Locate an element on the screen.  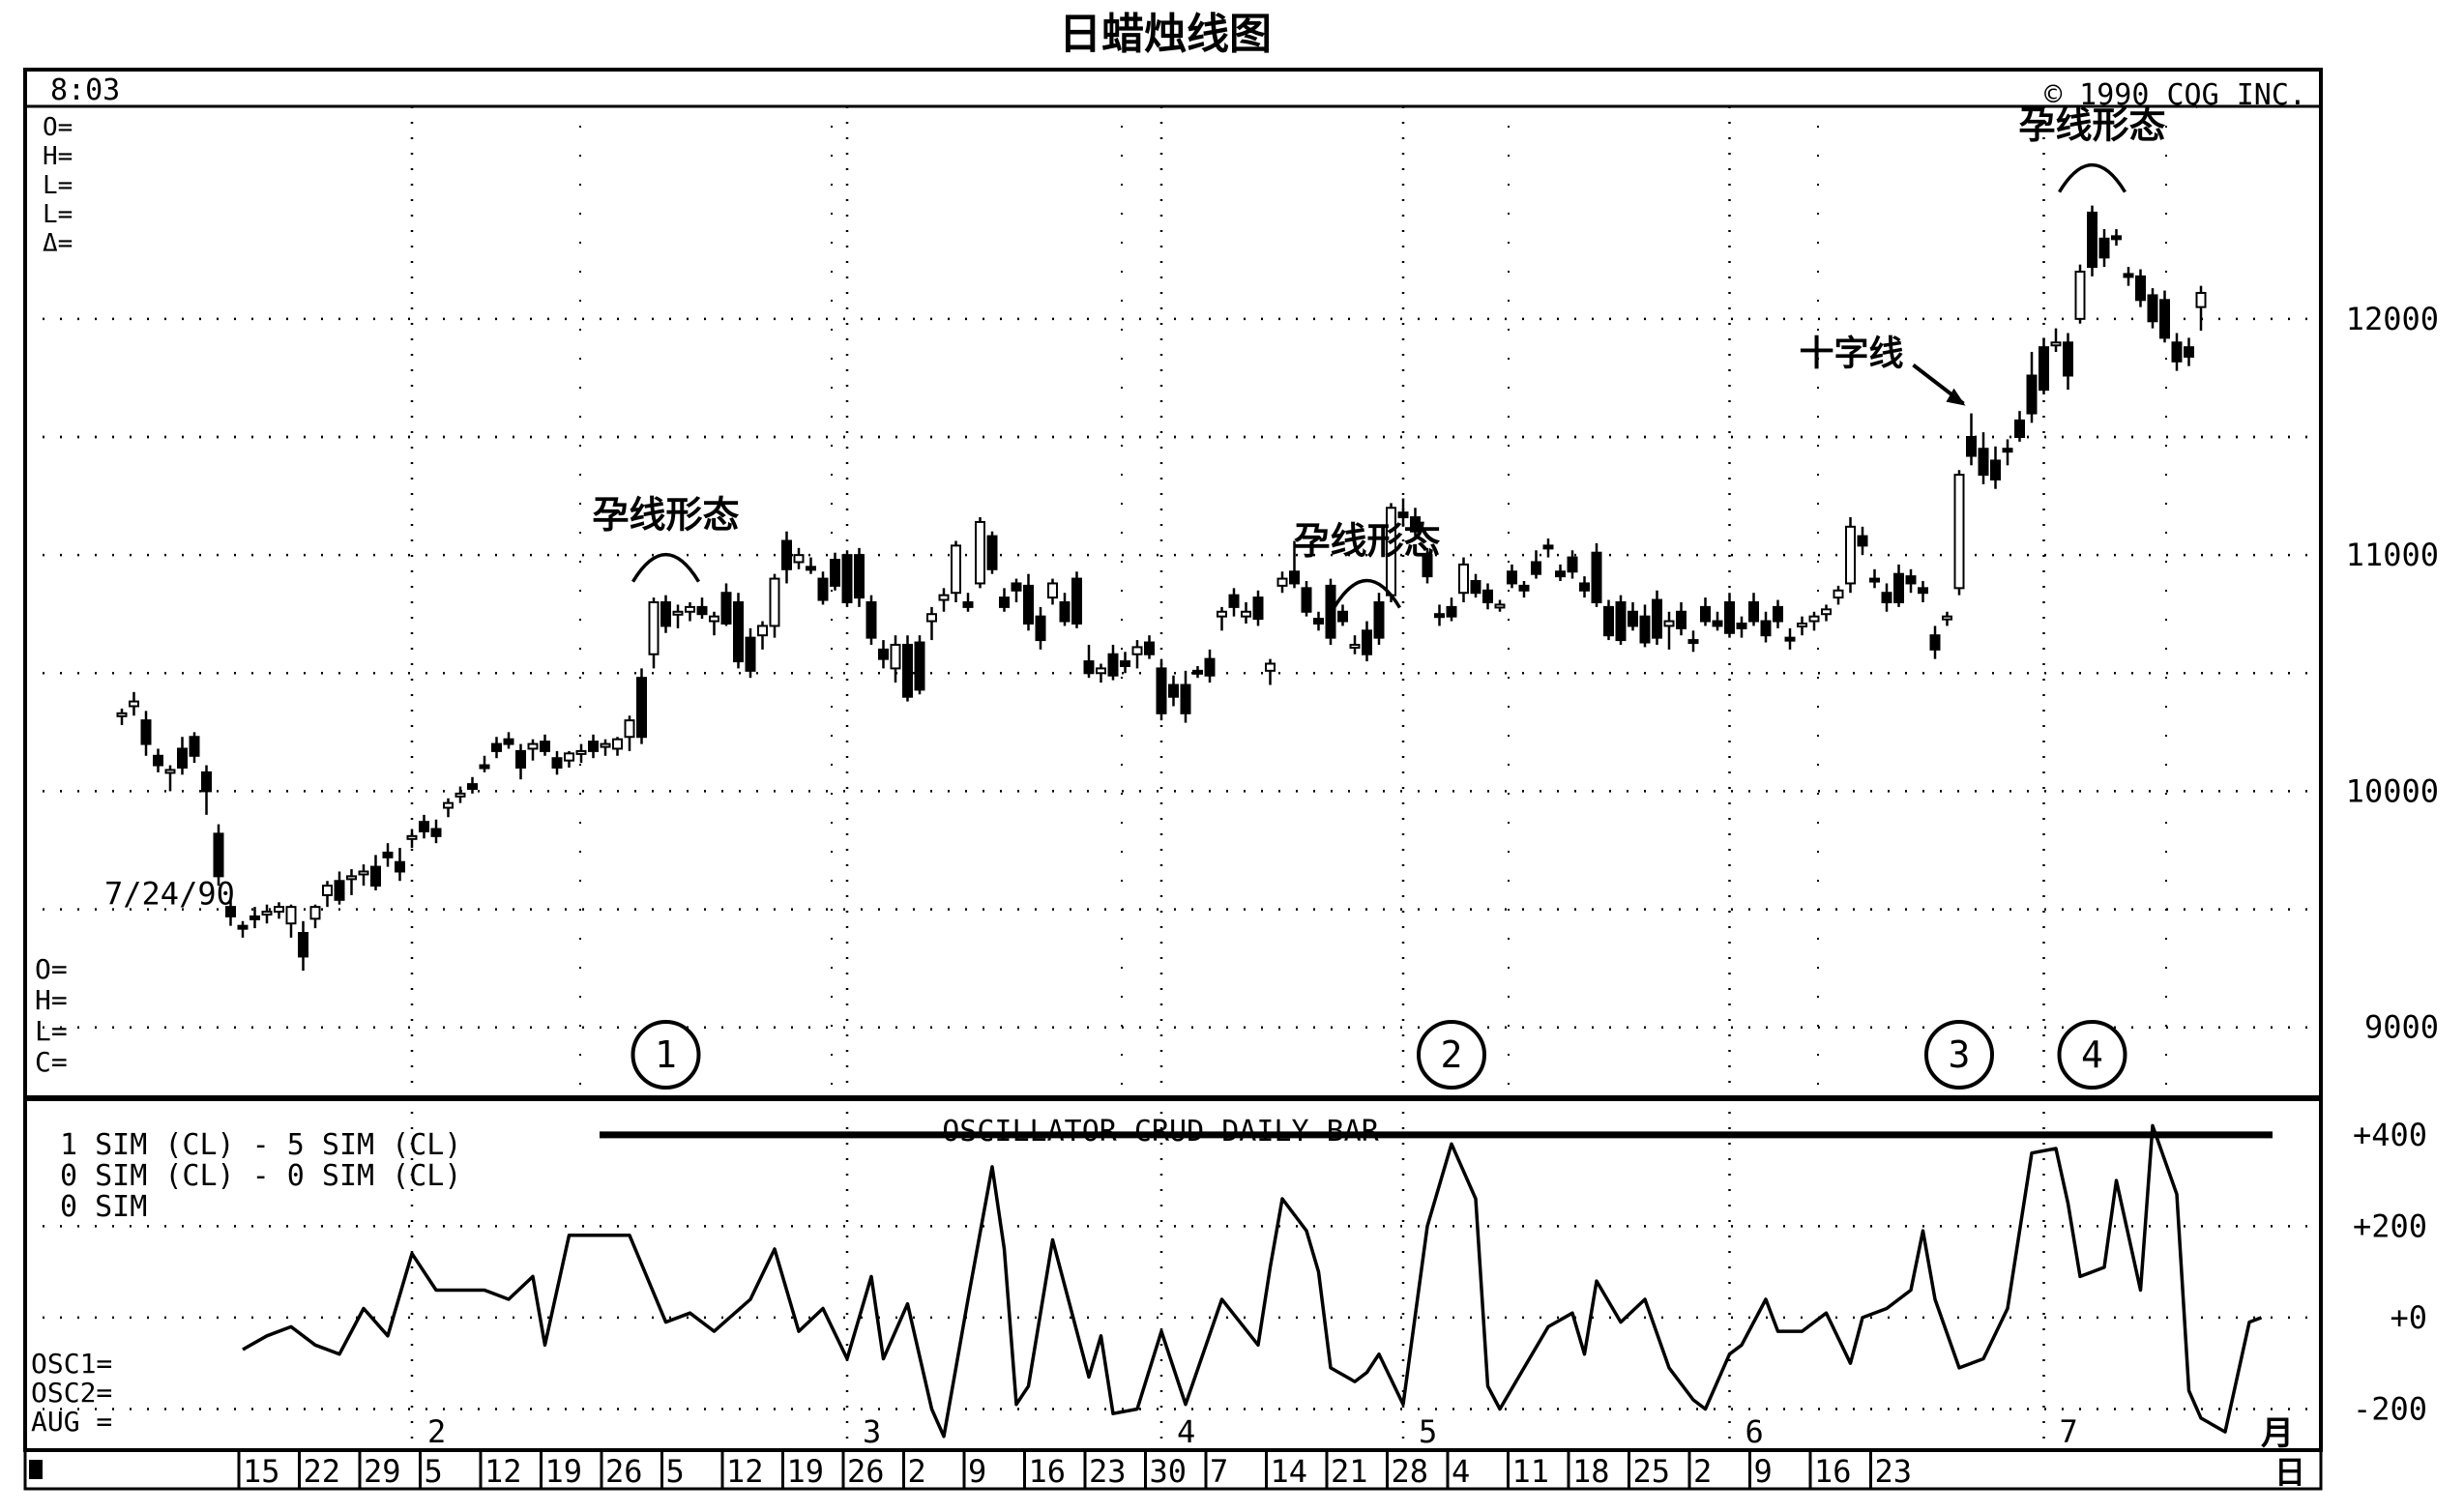
oscillator-setting: 0 SIM (CL) - 0 SIM (CL) is located at coordinates (260, 1176).